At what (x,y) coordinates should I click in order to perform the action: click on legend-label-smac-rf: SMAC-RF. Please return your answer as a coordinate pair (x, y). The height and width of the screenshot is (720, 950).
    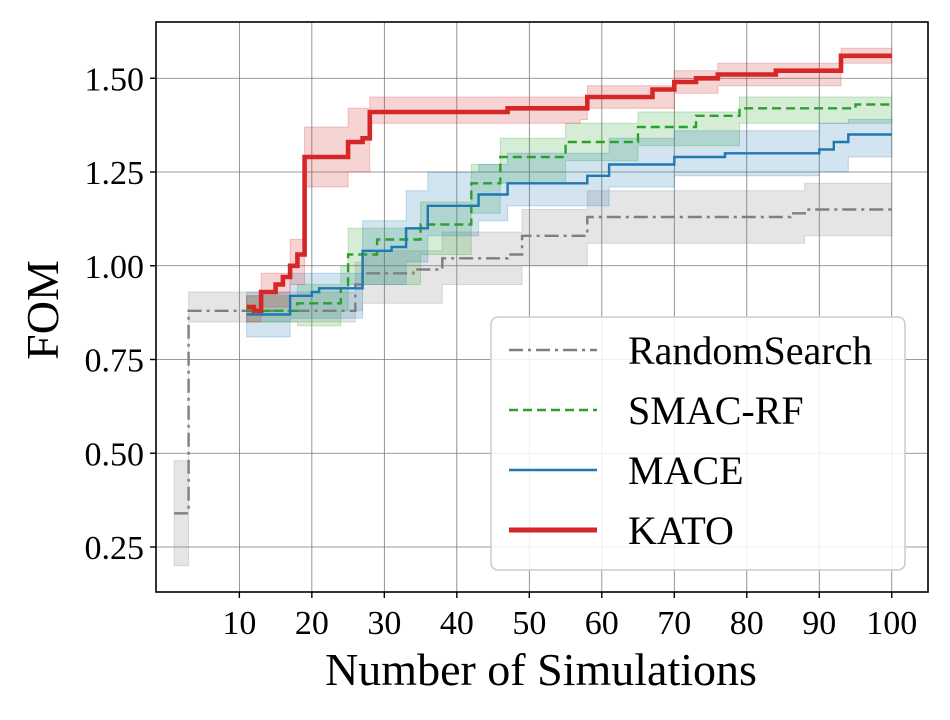
    Looking at the image, I should click on (716, 410).